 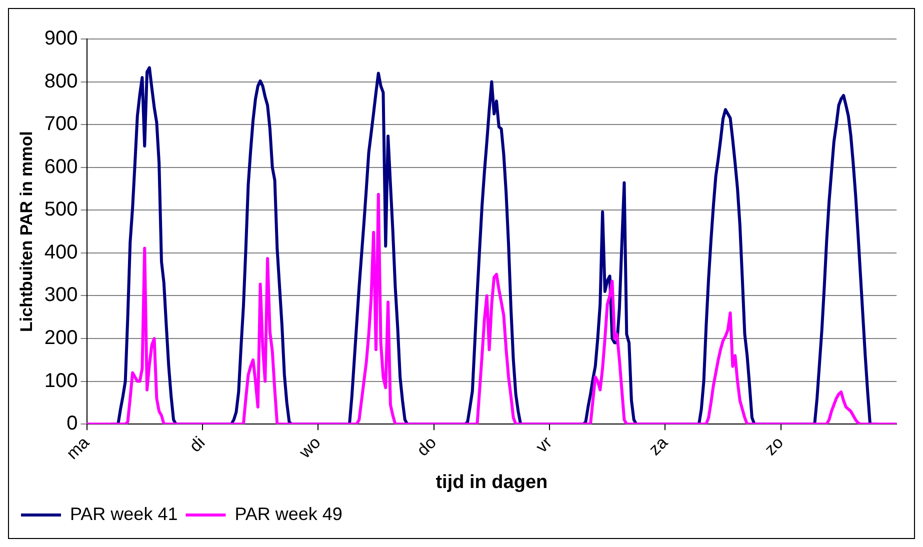 I want to click on y-tick-label: 600, so click(x=61, y=167).